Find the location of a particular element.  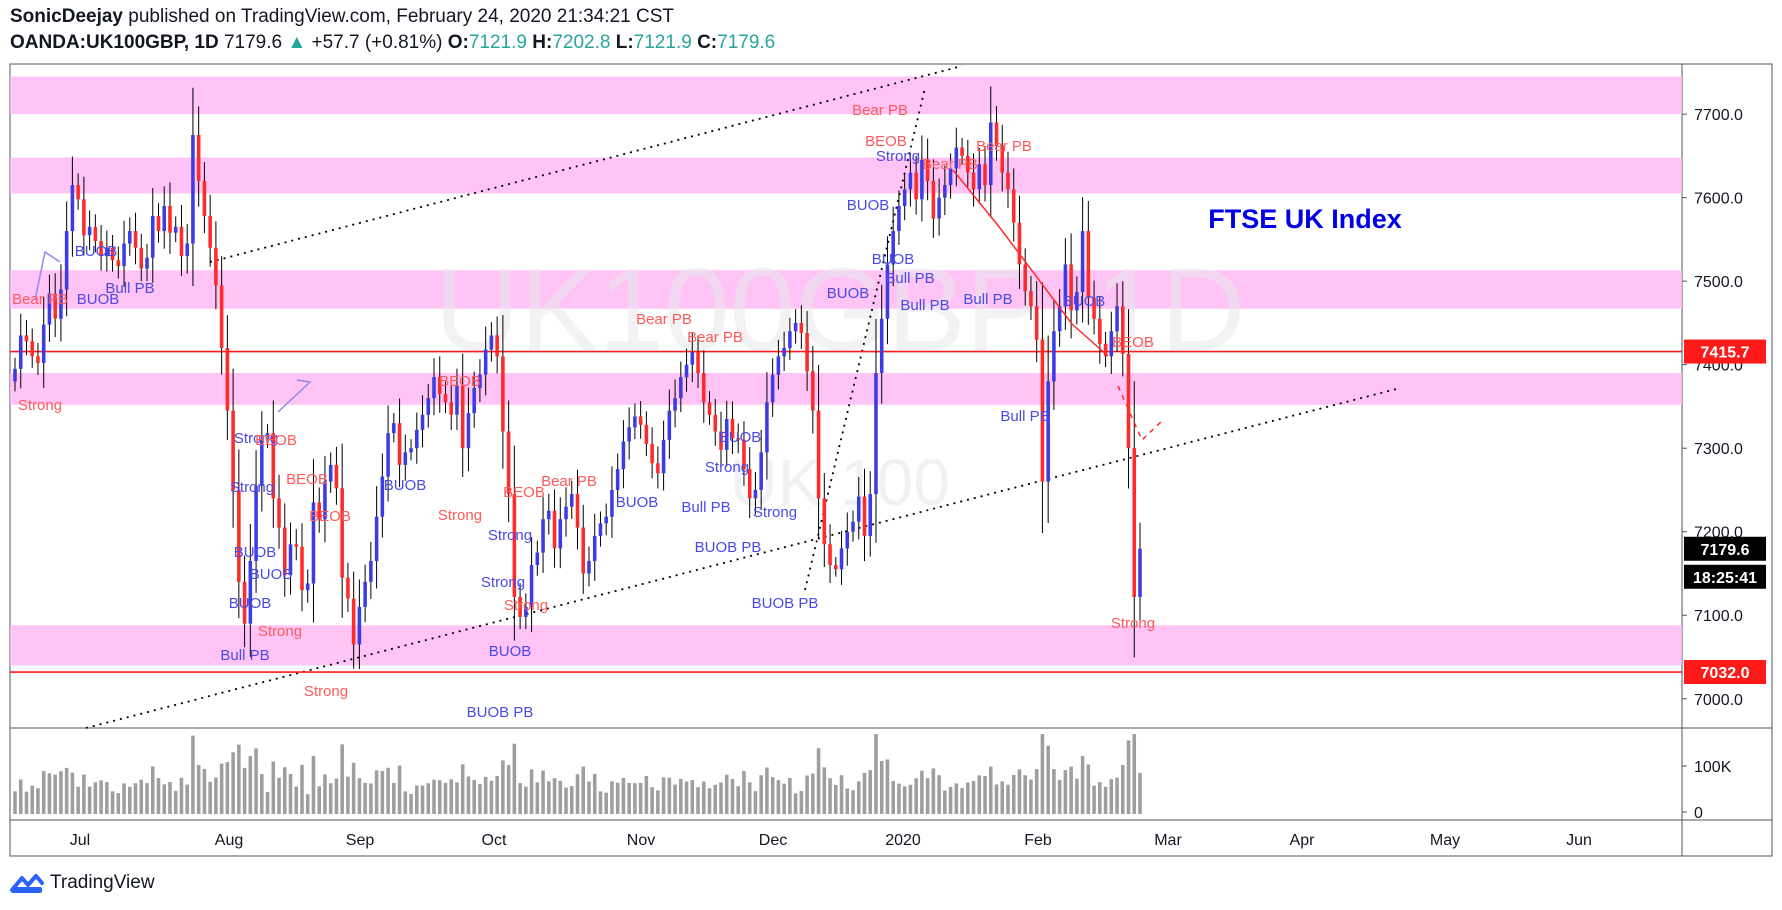

low-label: L: is located at coordinates (624, 42).